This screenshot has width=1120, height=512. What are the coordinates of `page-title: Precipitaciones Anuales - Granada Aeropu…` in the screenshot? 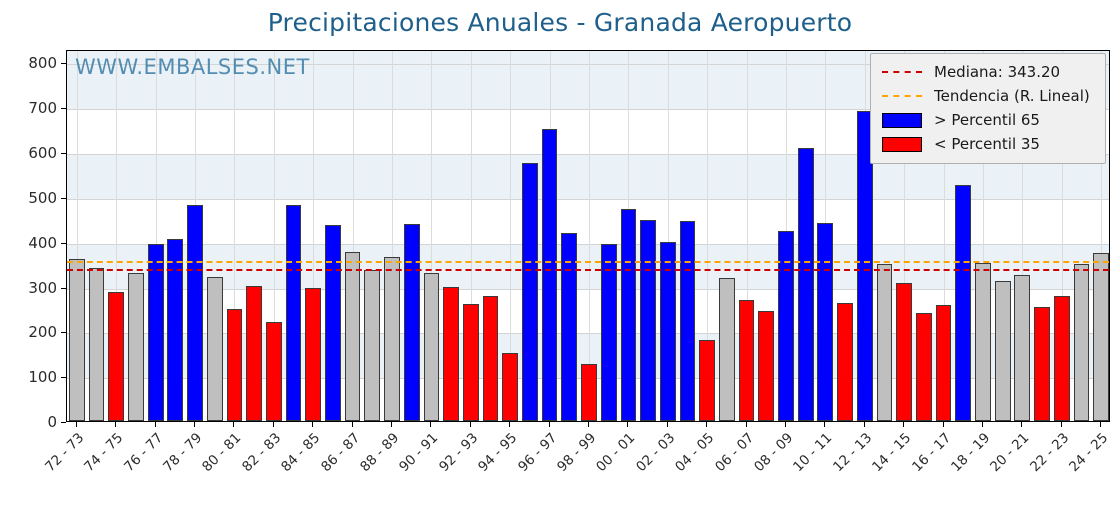 It's located at (560, 22).